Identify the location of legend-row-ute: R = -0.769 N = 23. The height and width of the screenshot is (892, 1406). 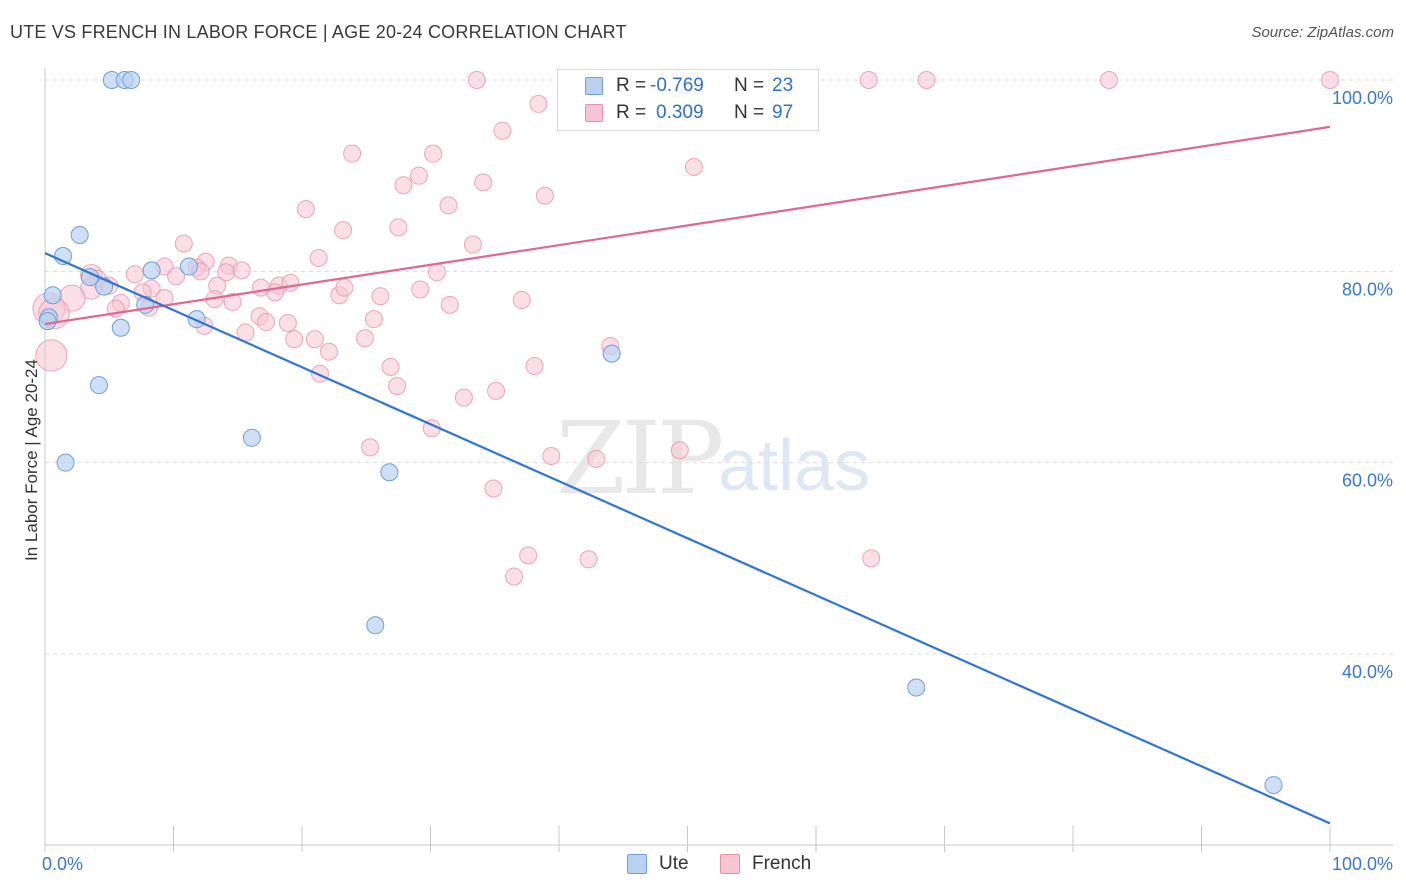
(688, 86).